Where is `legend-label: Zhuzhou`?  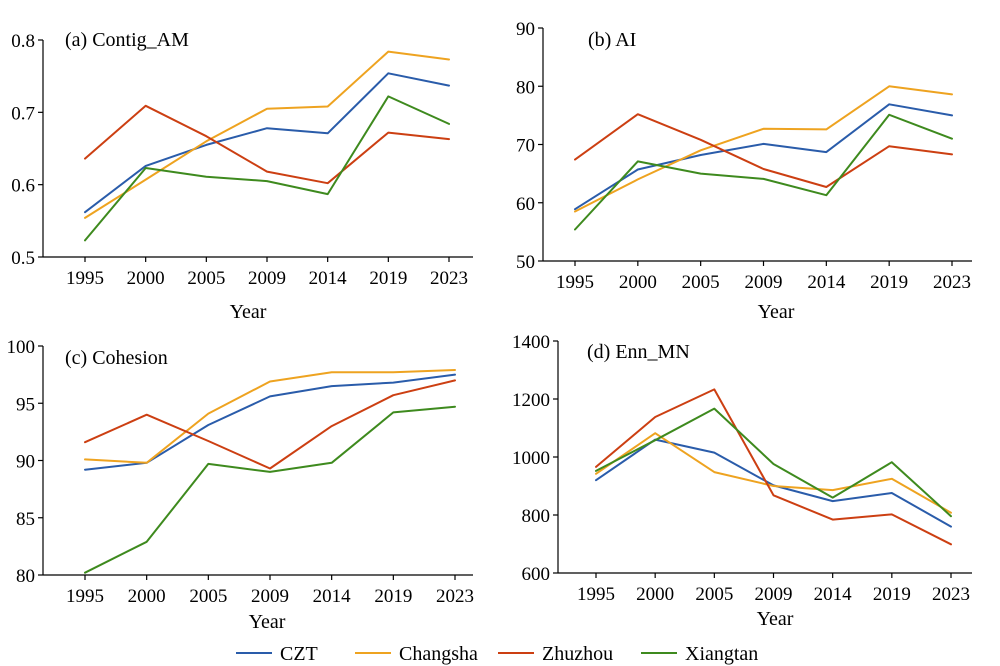
legend-label: Zhuzhou is located at coordinates (577, 654).